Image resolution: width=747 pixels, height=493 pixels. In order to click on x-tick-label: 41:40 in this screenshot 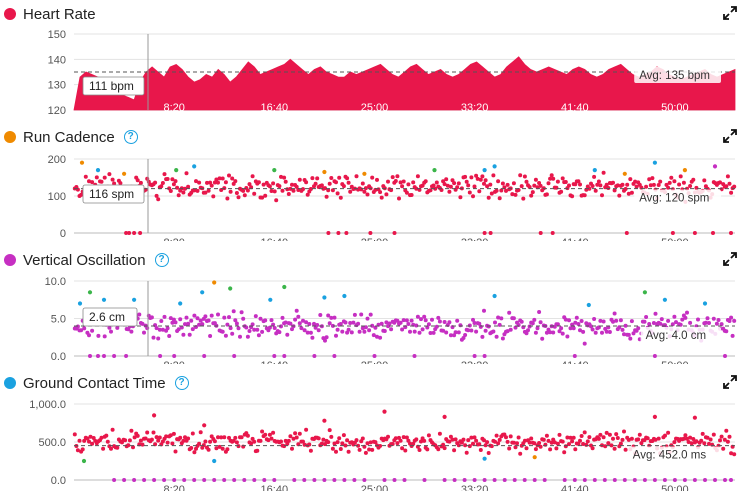, I will do `click(575, 239)`.